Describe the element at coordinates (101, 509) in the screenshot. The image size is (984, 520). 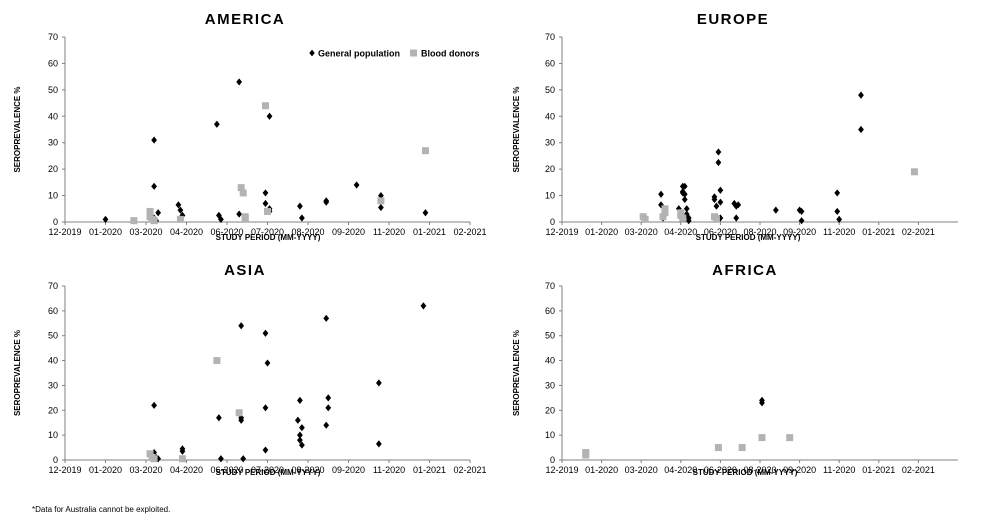
I see `footnote: *Data for Australia cannot be exploited.` at that location.